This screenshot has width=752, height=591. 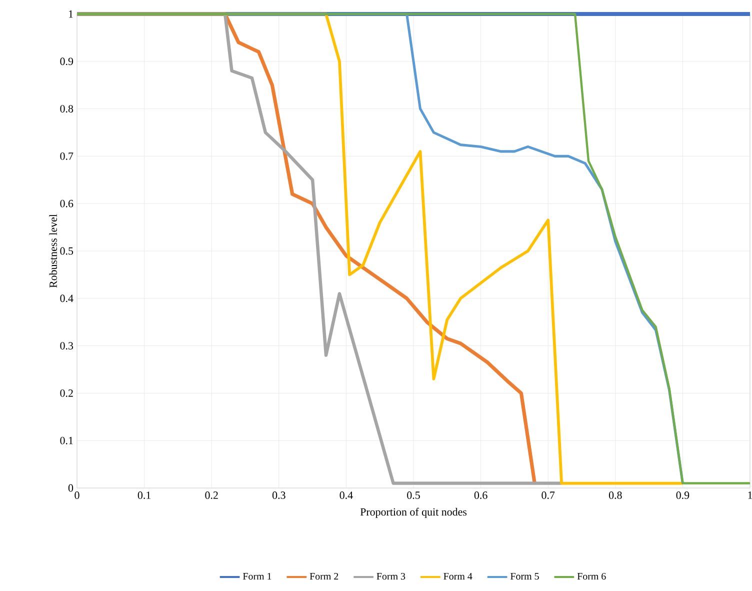 I want to click on x-tick-label: 0.9, so click(x=683, y=495).